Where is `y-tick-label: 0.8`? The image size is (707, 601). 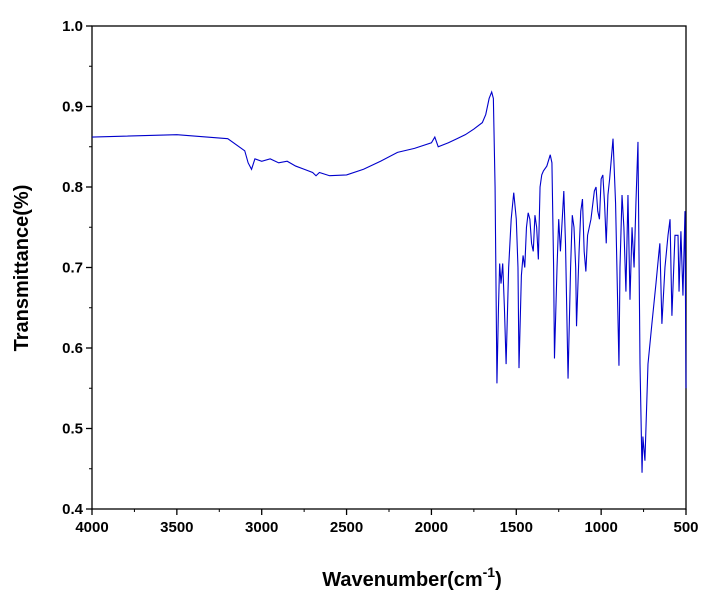
y-tick-label: 0.8 is located at coordinates (72, 187).